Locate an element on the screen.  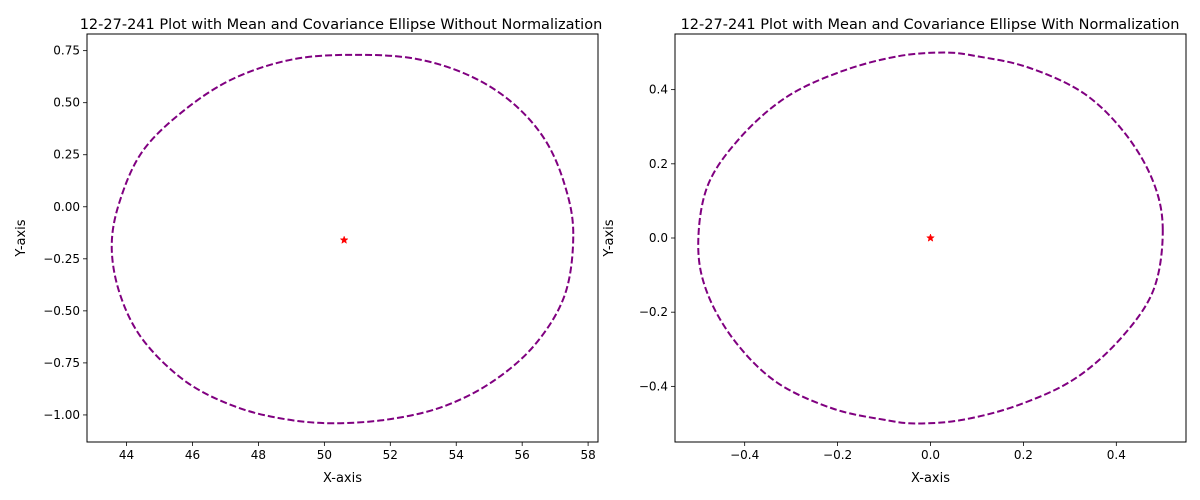
x-tick-label: 46 is located at coordinates (192, 455).